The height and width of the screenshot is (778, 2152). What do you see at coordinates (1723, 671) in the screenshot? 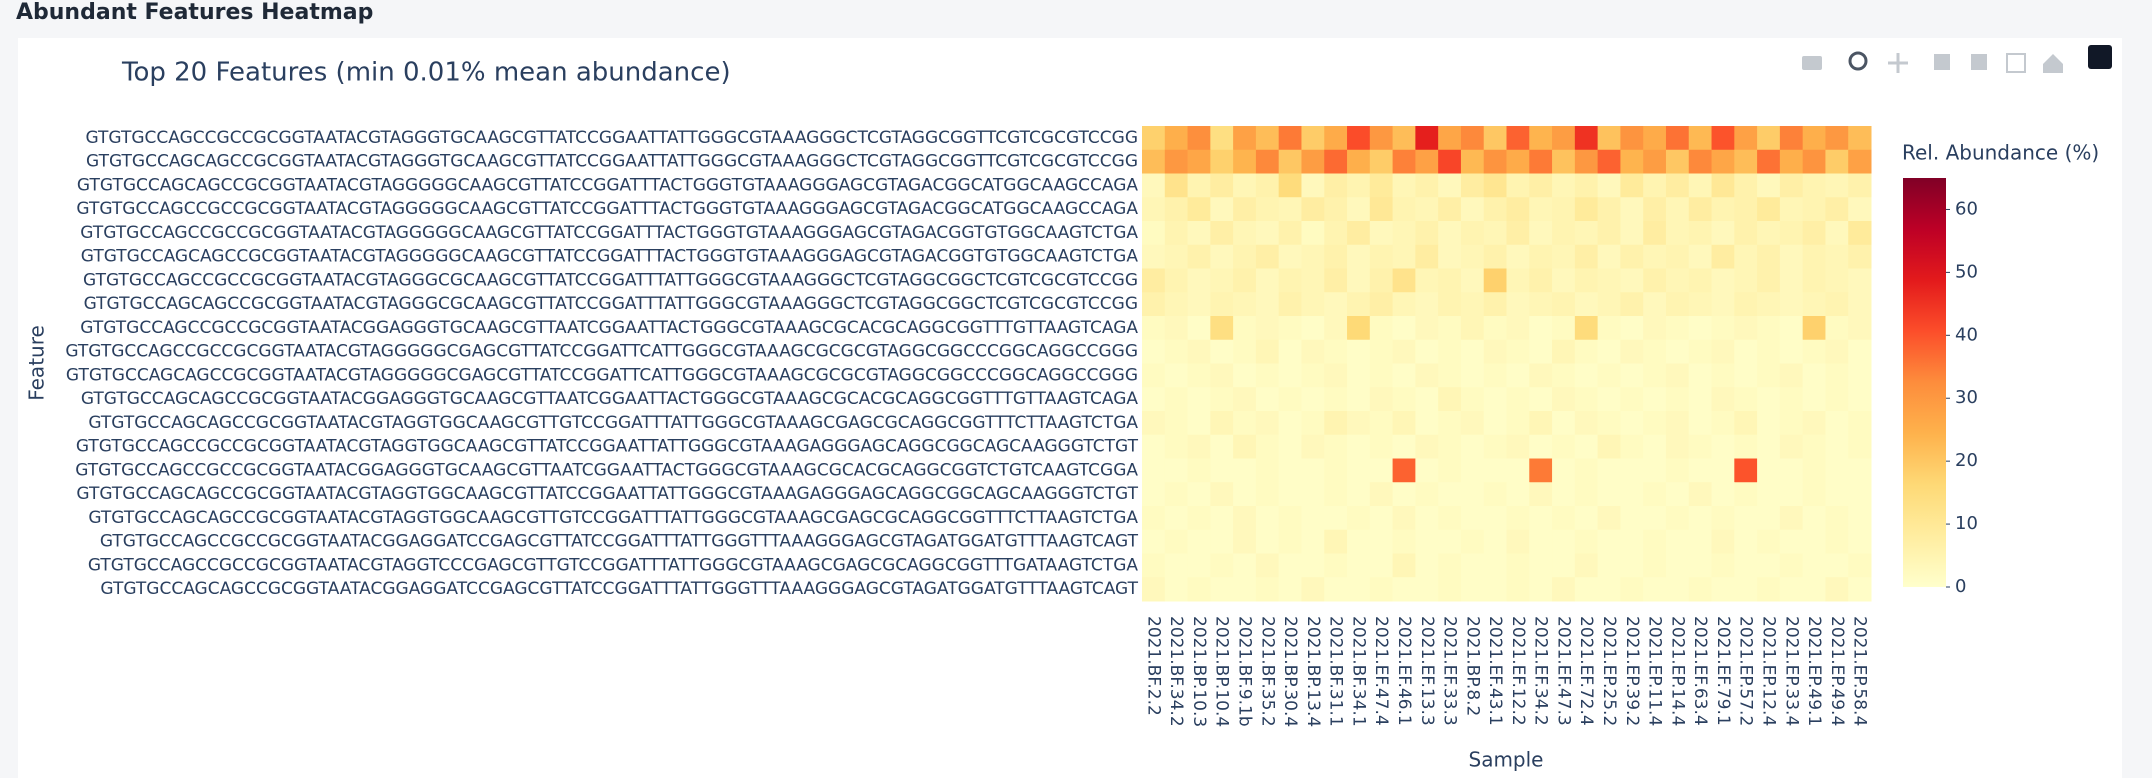
I see `x-tick-label: 2021.EF.79.1` at bounding box center [1723, 671].